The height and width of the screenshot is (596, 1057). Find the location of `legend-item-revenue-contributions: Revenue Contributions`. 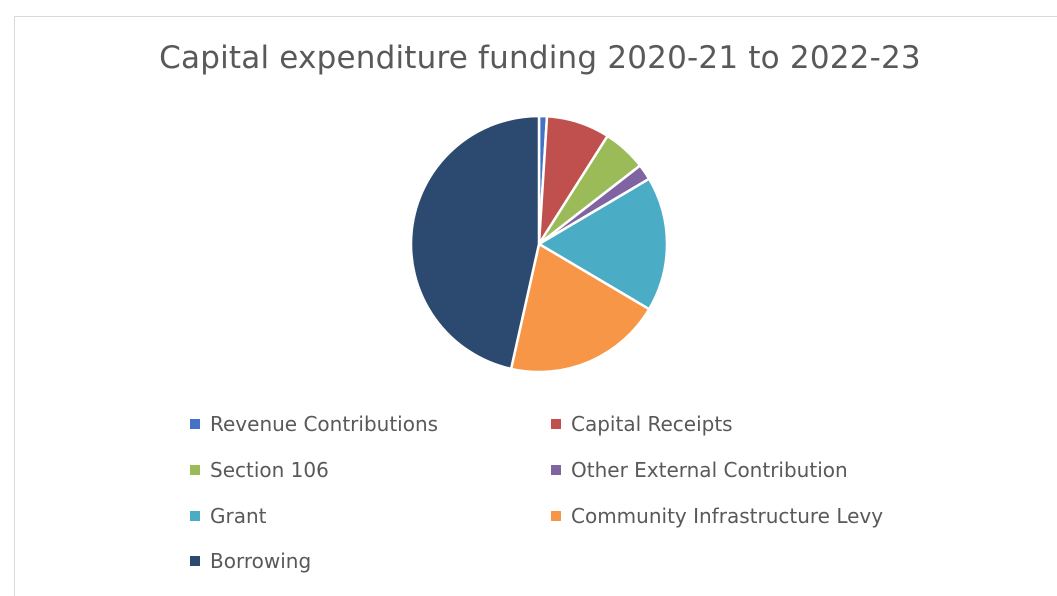

legend-item-revenue-contributions: Revenue Contributions is located at coordinates (314, 424).